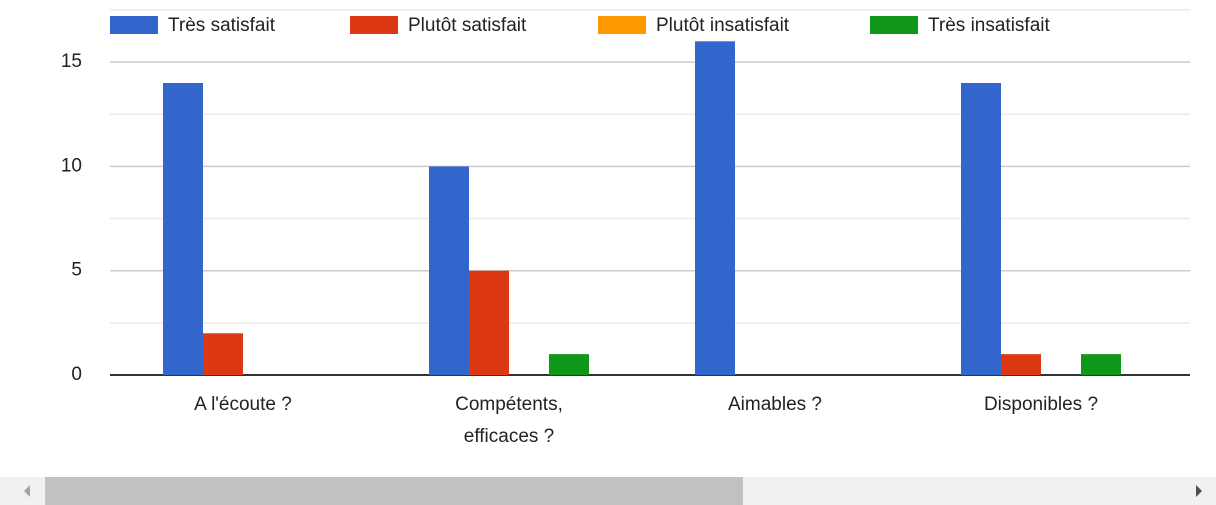  What do you see at coordinates (222, 25) in the screenshot?
I see `legend-label: Très satisfait` at bounding box center [222, 25].